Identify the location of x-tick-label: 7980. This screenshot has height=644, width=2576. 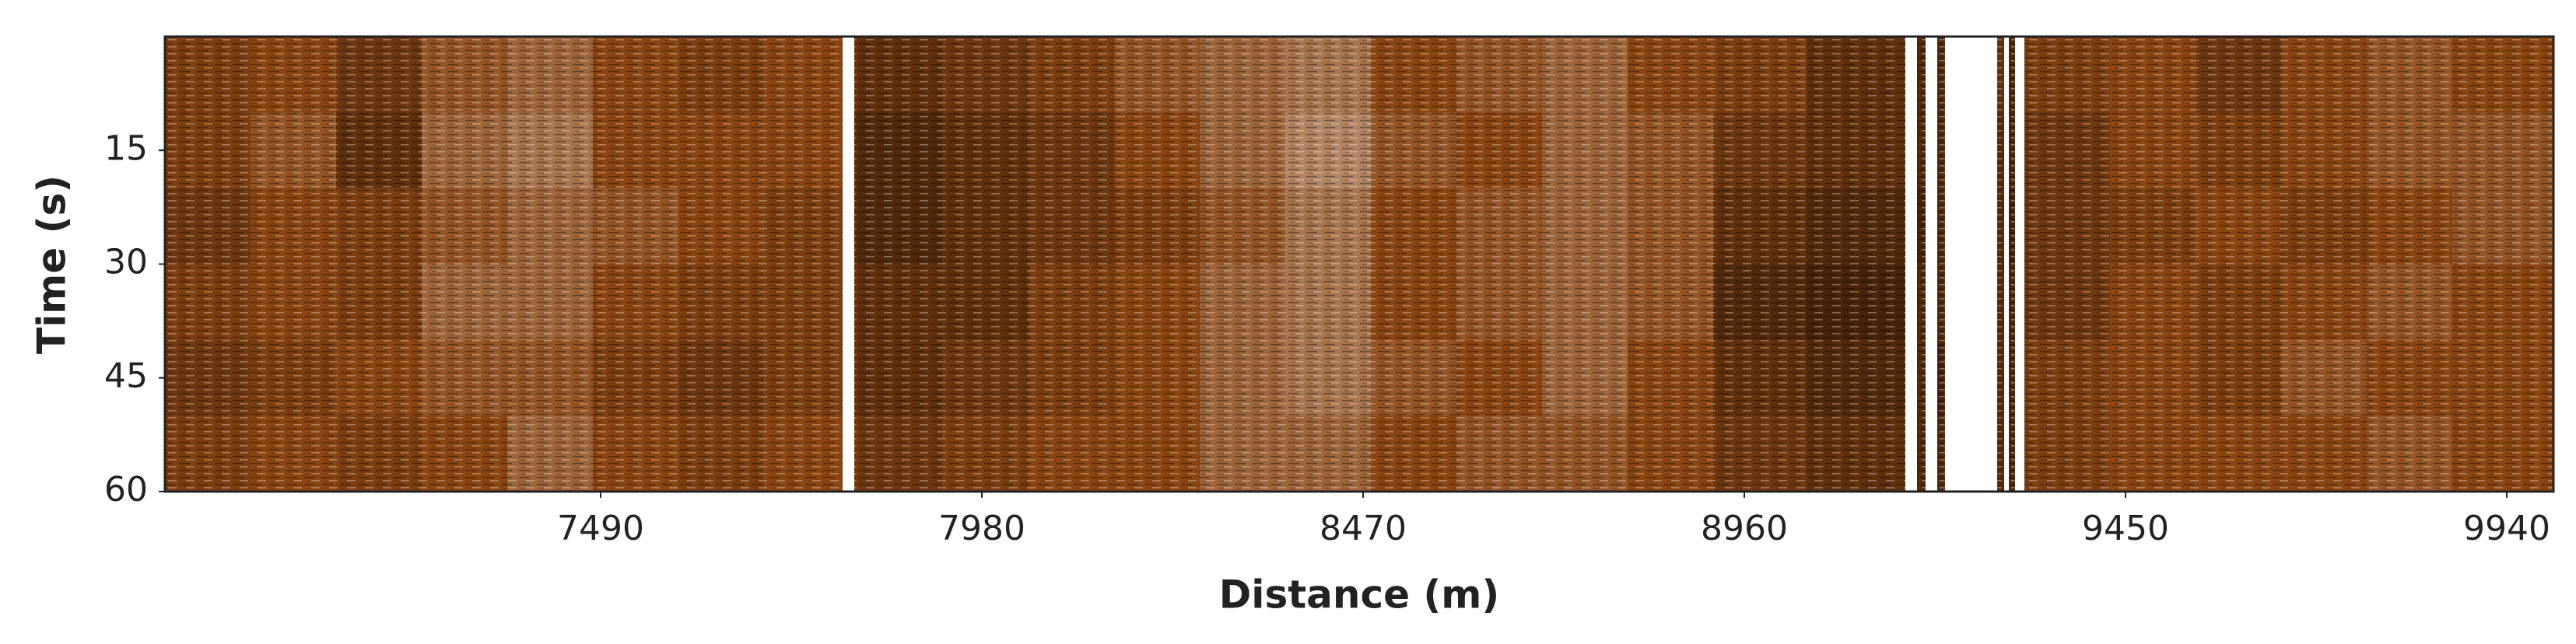
(981, 528).